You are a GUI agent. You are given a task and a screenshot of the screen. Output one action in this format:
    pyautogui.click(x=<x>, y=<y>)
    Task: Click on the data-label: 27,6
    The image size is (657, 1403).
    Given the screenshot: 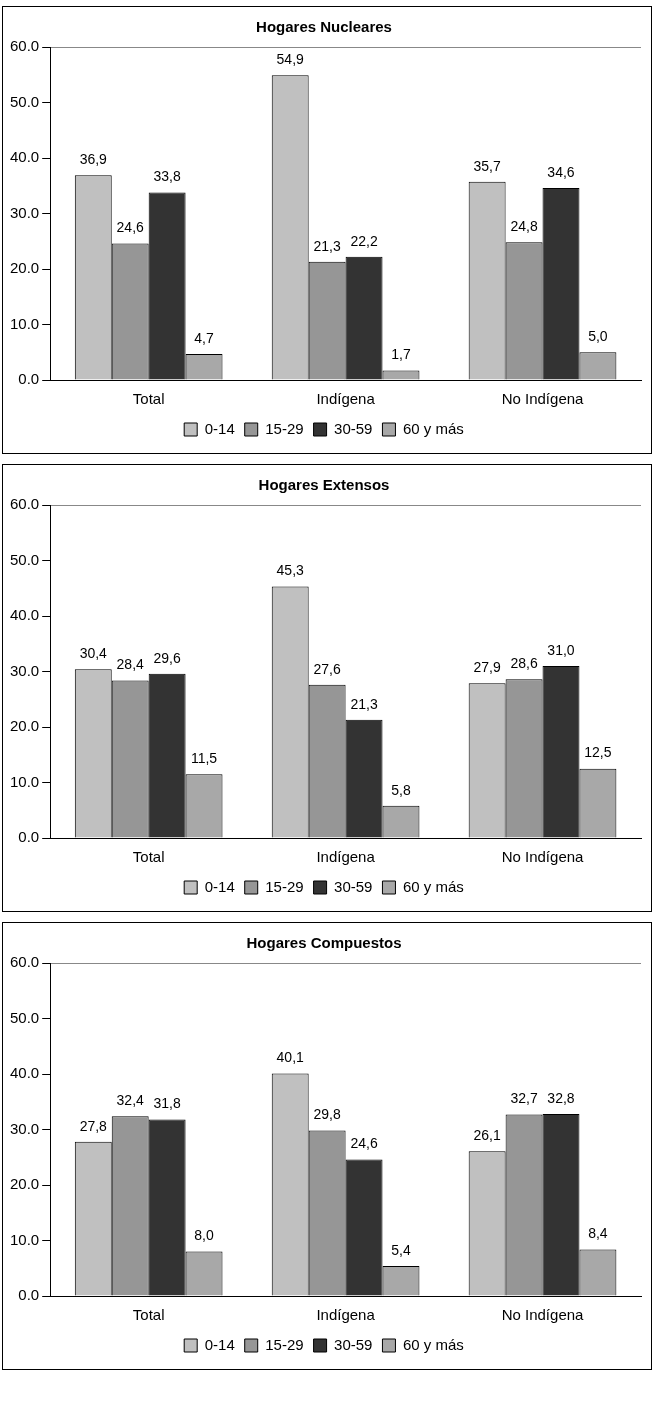 What is the action you would take?
    pyautogui.click(x=327, y=668)
    